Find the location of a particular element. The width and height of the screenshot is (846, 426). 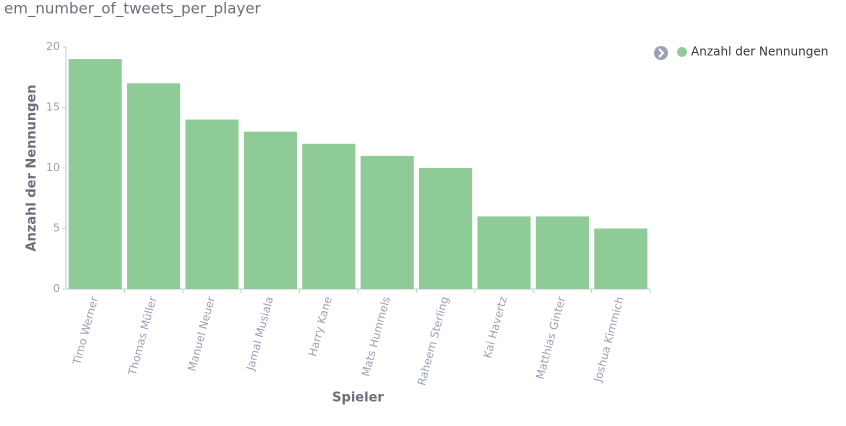

x-tick-label: Joshua Kimmich is located at coordinates (609, 339).